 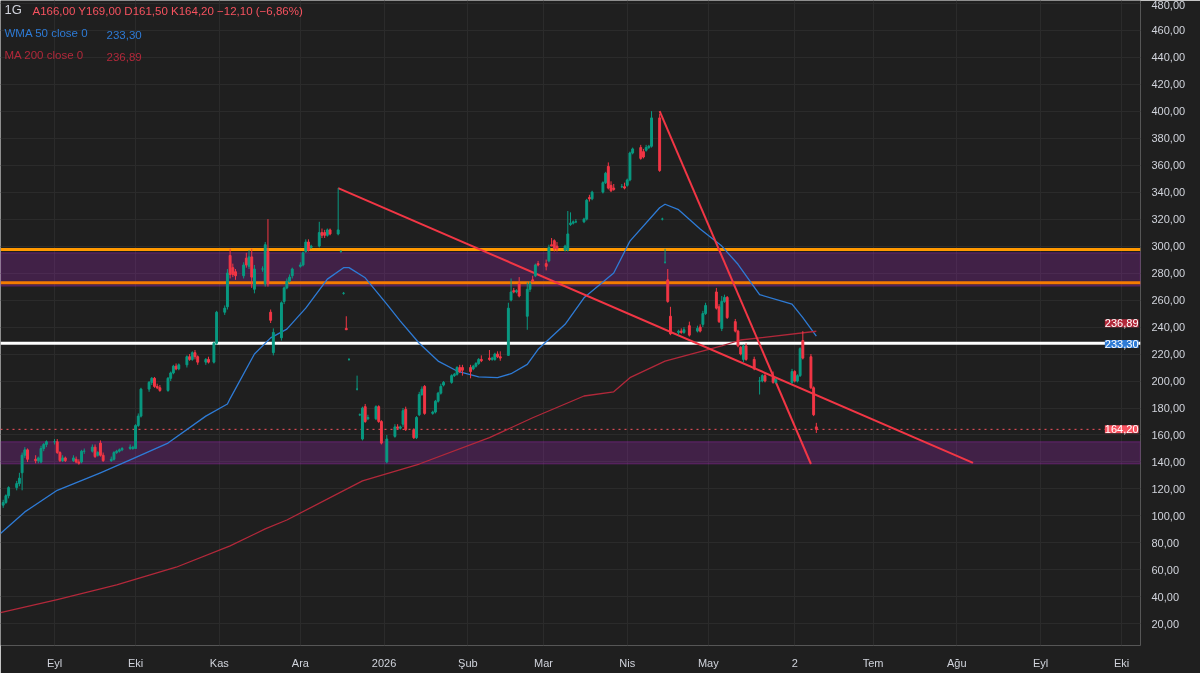 What do you see at coordinates (1168, 138) in the screenshot?
I see `y-tick-label: 380,00` at bounding box center [1168, 138].